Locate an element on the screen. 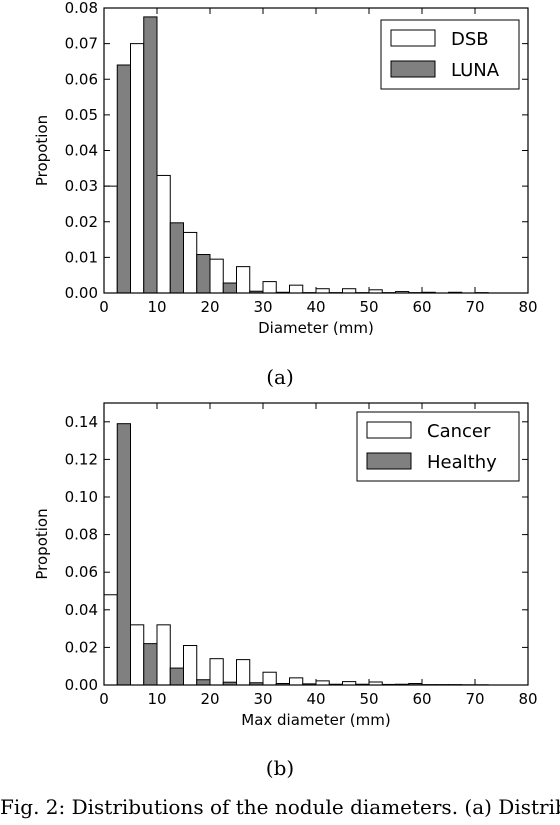  legend-label-luna: LUNA is located at coordinates (475, 70).